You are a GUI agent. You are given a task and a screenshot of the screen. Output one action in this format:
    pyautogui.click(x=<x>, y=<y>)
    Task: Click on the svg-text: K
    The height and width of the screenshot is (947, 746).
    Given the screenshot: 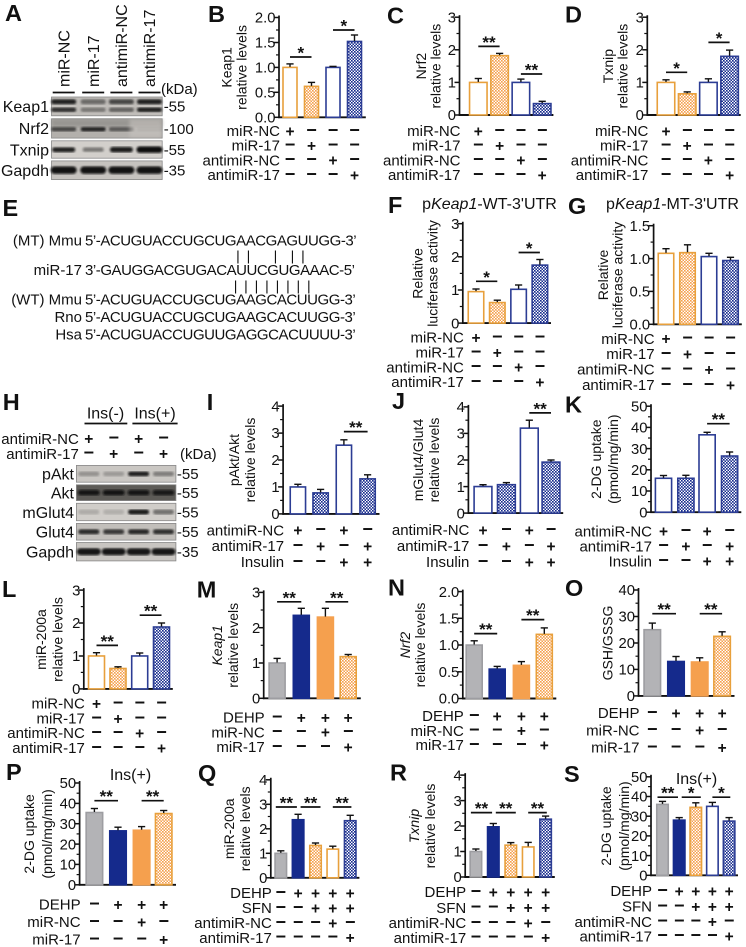 What is the action you would take?
    pyautogui.click(x=573, y=404)
    